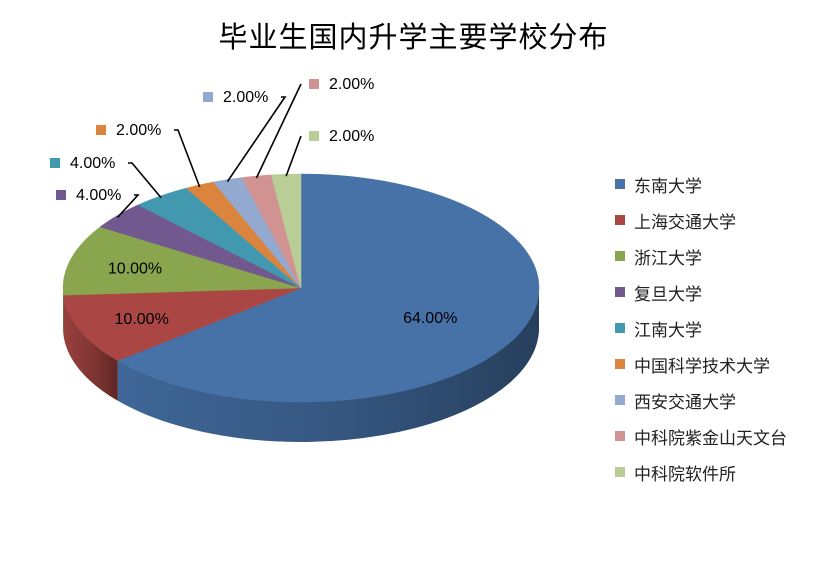 The image size is (827, 584). Describe the element at coordinates (685, 402) in the screenshot. I see `legend-label: 西安交通大学` at that location.